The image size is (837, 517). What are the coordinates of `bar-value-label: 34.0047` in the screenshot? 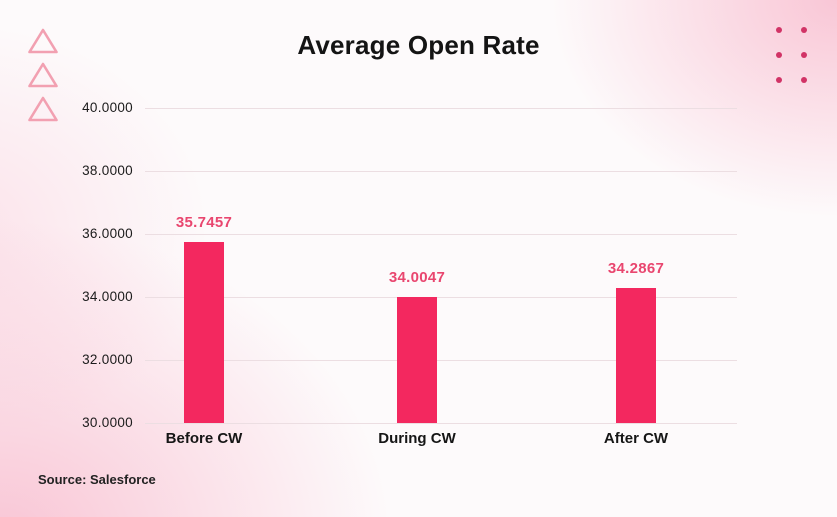 It's located at (417, 277).